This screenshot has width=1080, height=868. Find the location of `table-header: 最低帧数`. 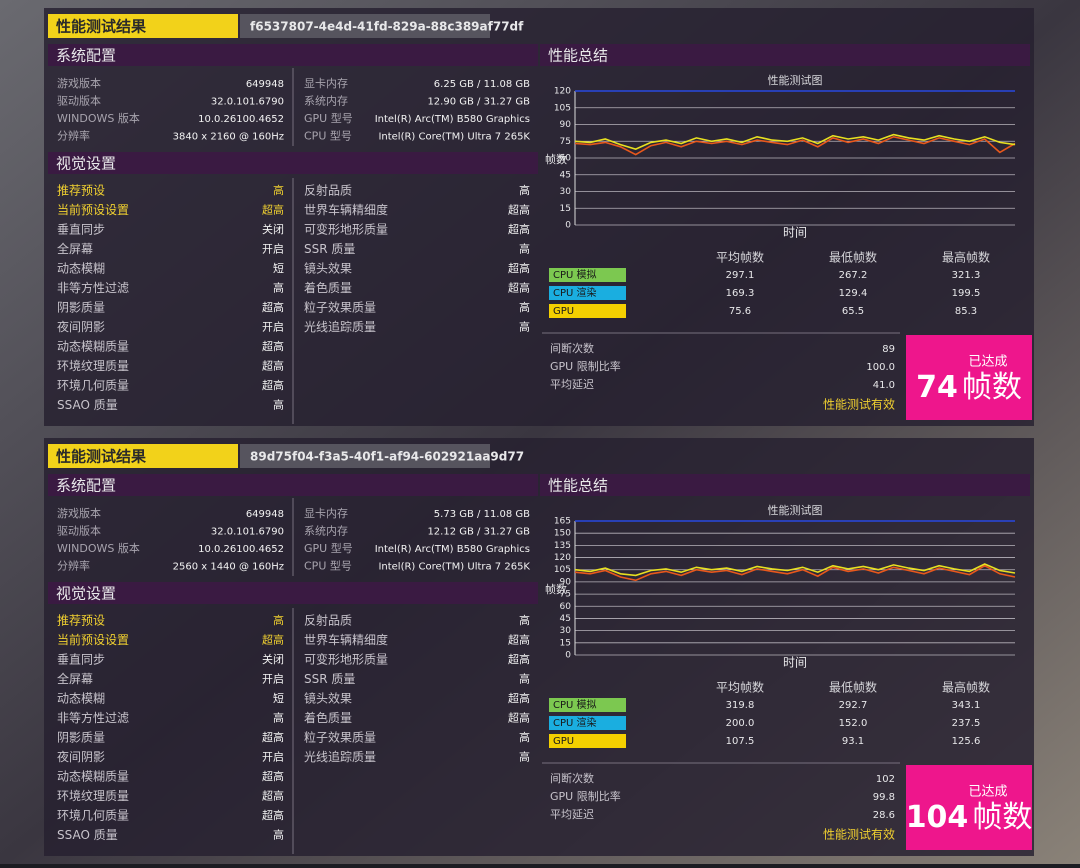

table-header: 最低帧数 is located at coordinates (853, 687).